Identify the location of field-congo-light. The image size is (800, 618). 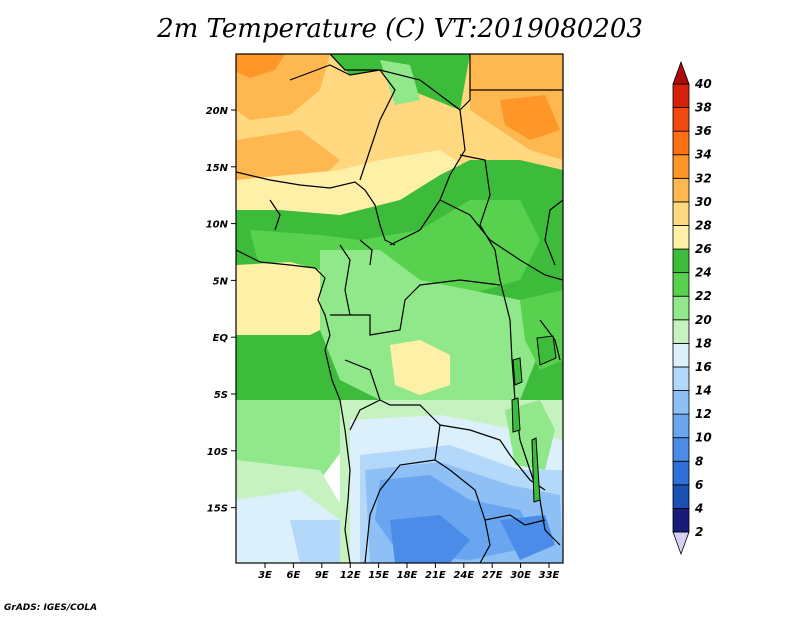
(430, 330).